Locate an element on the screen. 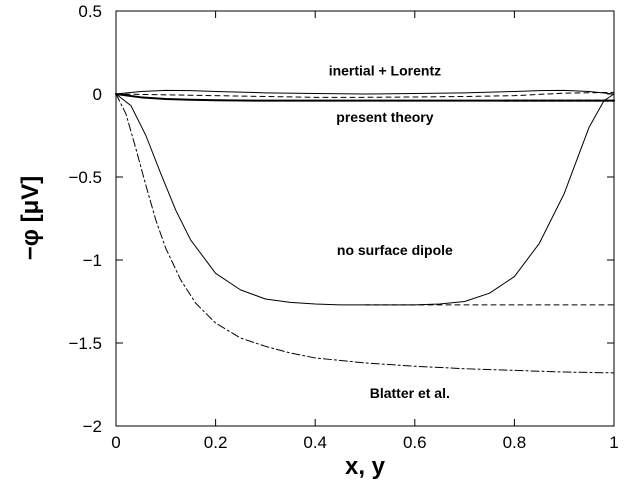 The image size is (626, 485). y-tick-label: −2 is located at coordinates (92, 426).